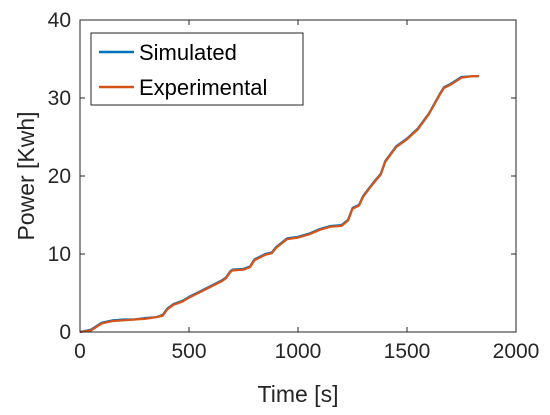  What do you see at coordinates (203, 87) in the screenshot?
I see `legend-label-experimental: Experimental` at bounding box center [203, 87].